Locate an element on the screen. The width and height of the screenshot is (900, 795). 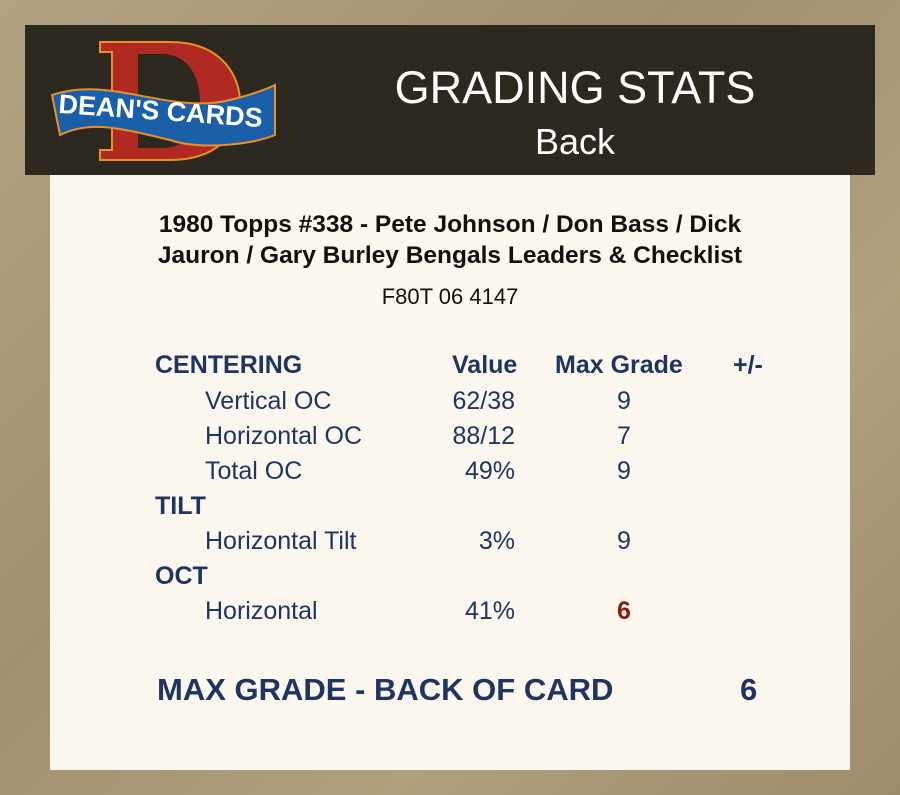
deans-cards-logo: DEAN'S CARDS is located at coordinates (163, 101).